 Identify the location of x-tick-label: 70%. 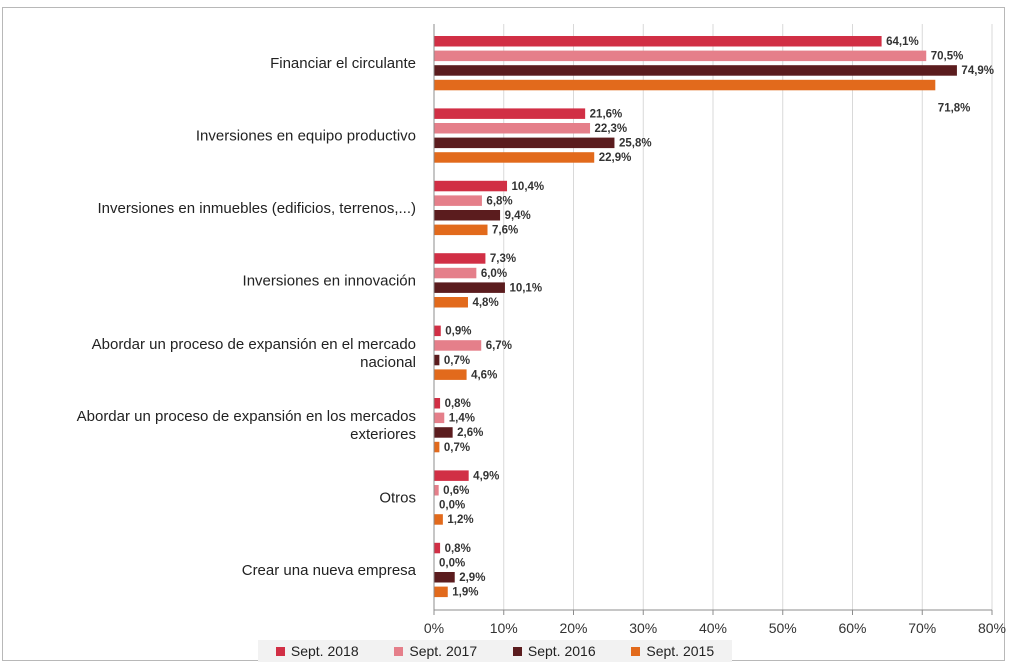
(922, 628).